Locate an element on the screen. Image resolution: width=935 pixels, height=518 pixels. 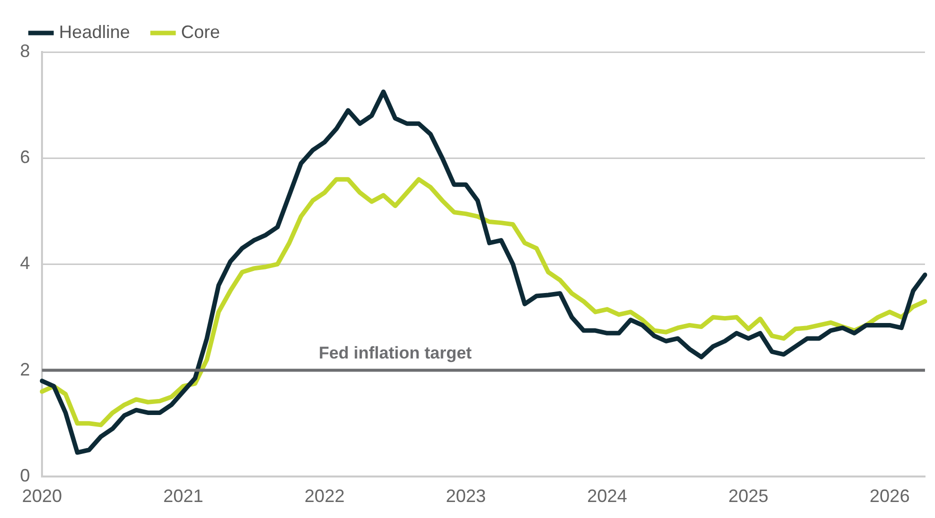
y-tick-label: 0 is located at coordinates (25, 475).